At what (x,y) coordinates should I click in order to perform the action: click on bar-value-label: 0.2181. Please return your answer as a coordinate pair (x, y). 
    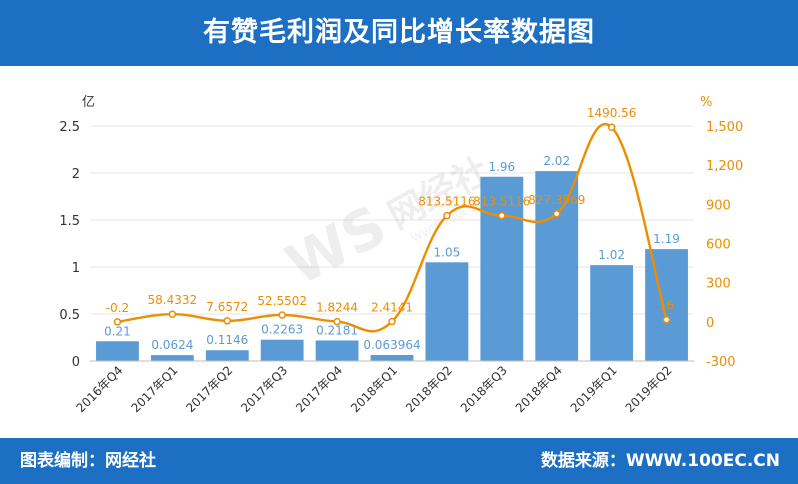
    Looking at the image, I should click on (337, 330).